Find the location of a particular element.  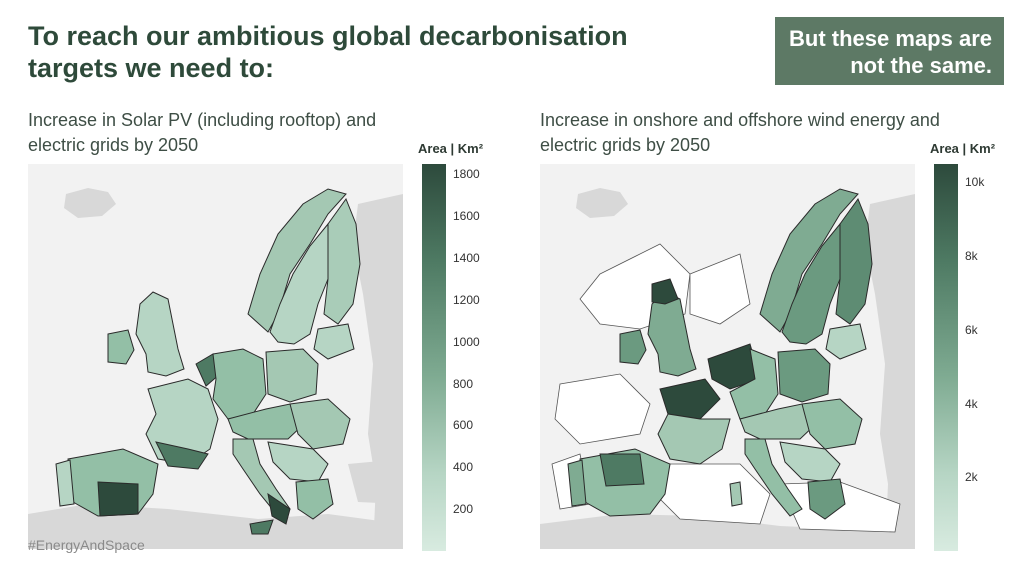

wind-legend-tick: 8k is located at coordinates (971, 256).